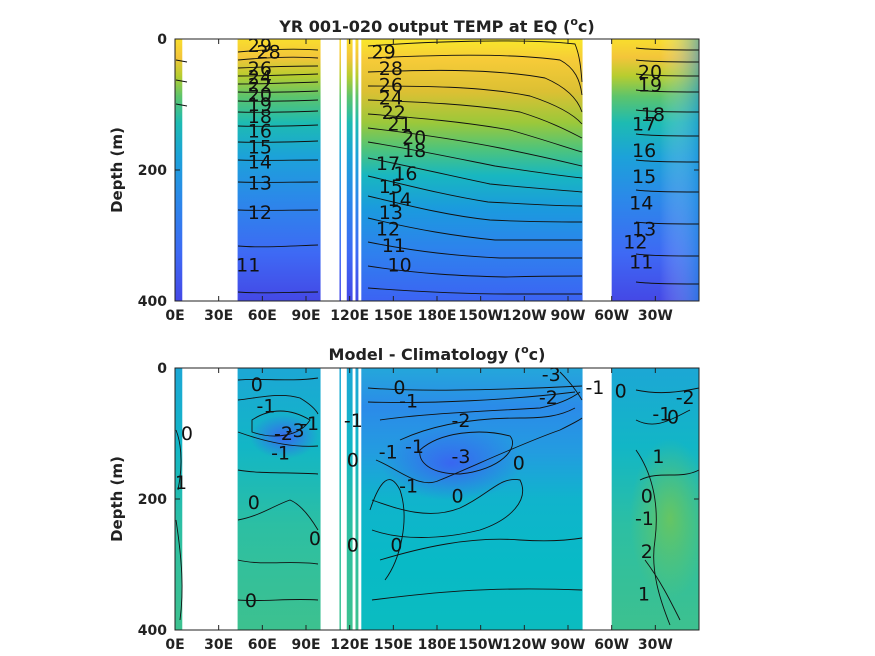 This screenshot has width=875, height=656. What do you see at coordinates (400, 266) in the screenshot?
I see `contour-label: 10` at bounding box center [400, 266].